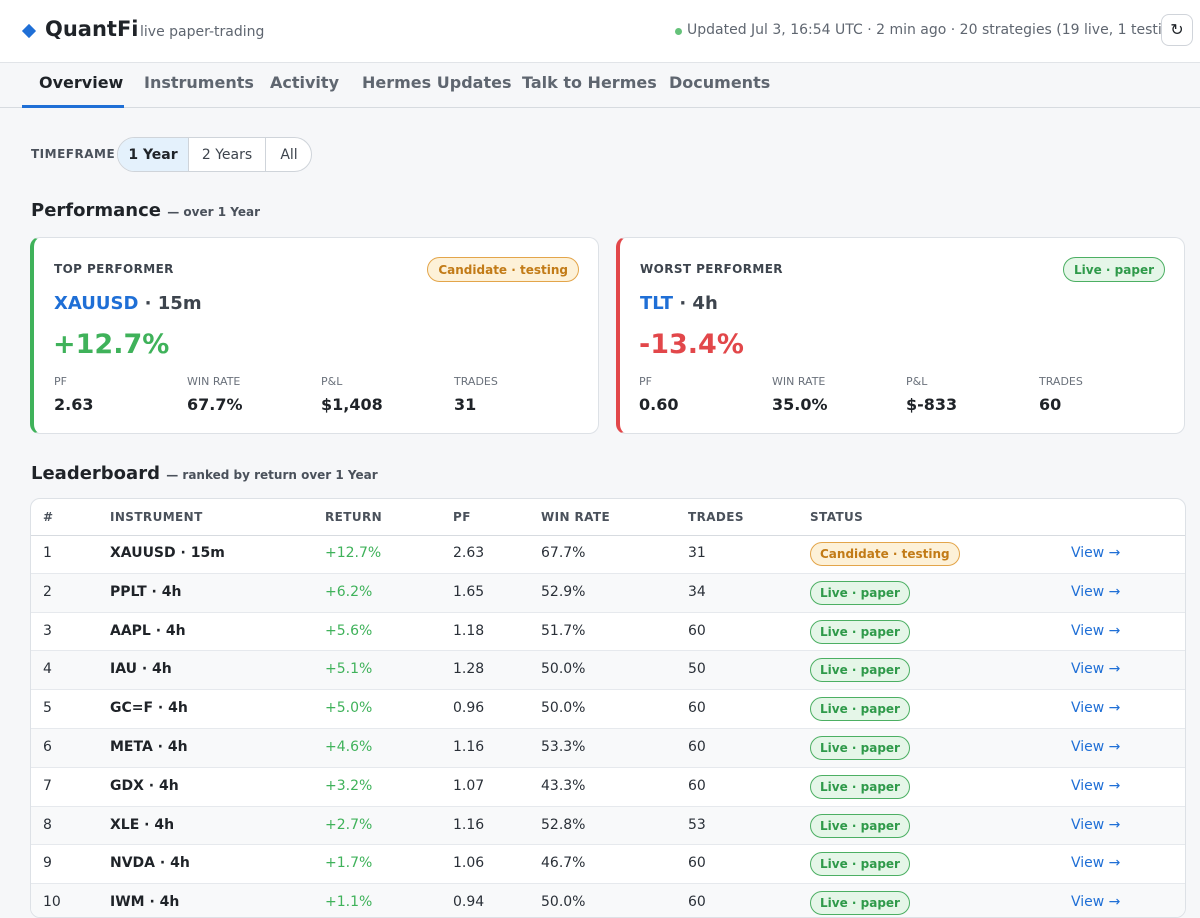 Image resolution: width=1200 pixels, height=918 pixels. I want to click on tab-talk-to-hermes: Talk to Hermes, so click(589, 82).